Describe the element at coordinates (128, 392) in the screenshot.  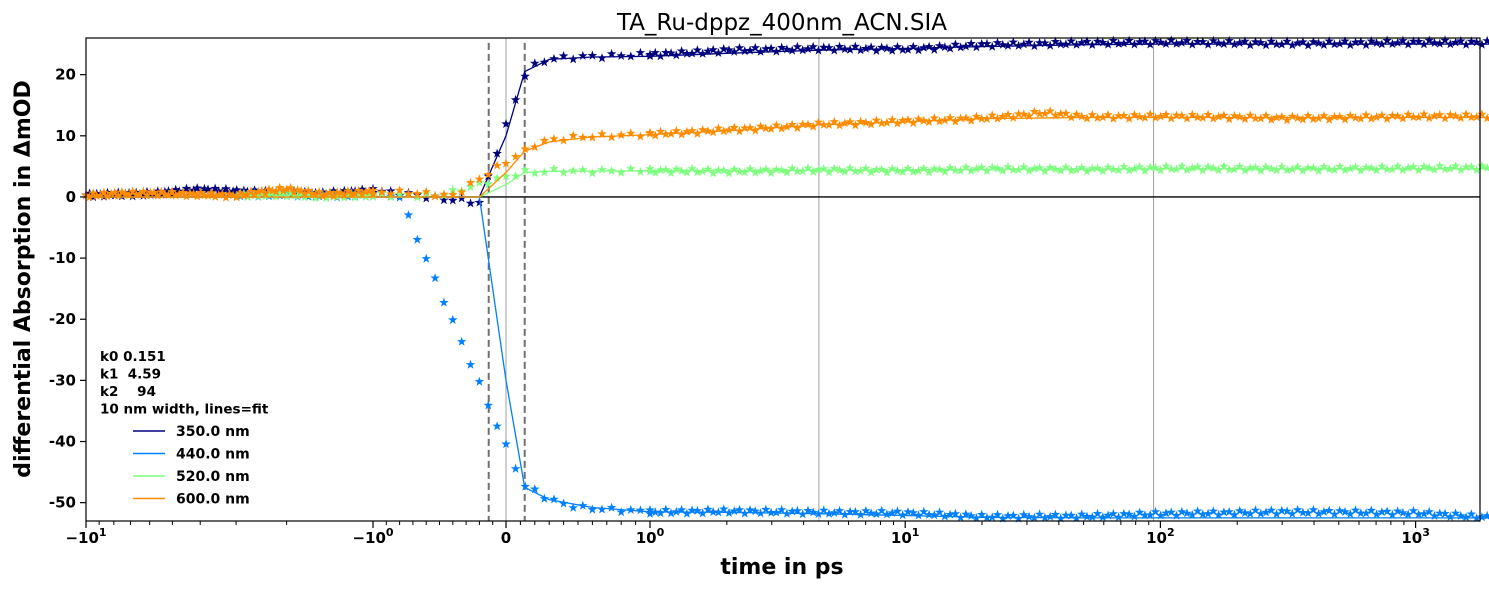
I see `info-text-line: k2 94` at that location.